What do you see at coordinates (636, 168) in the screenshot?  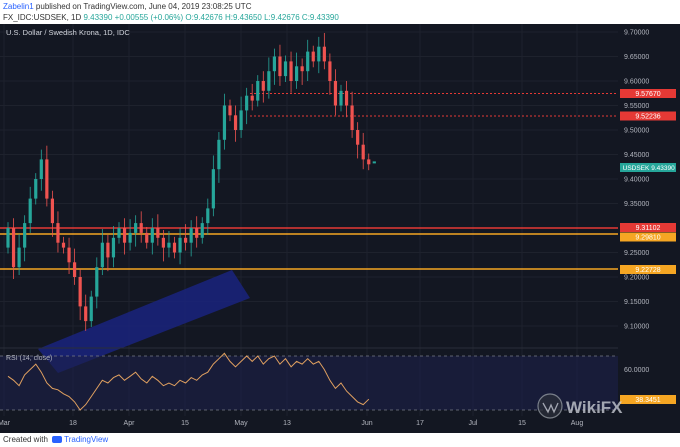 I see `symbol-tag: USDSEK` at bounding box center [636, 168].